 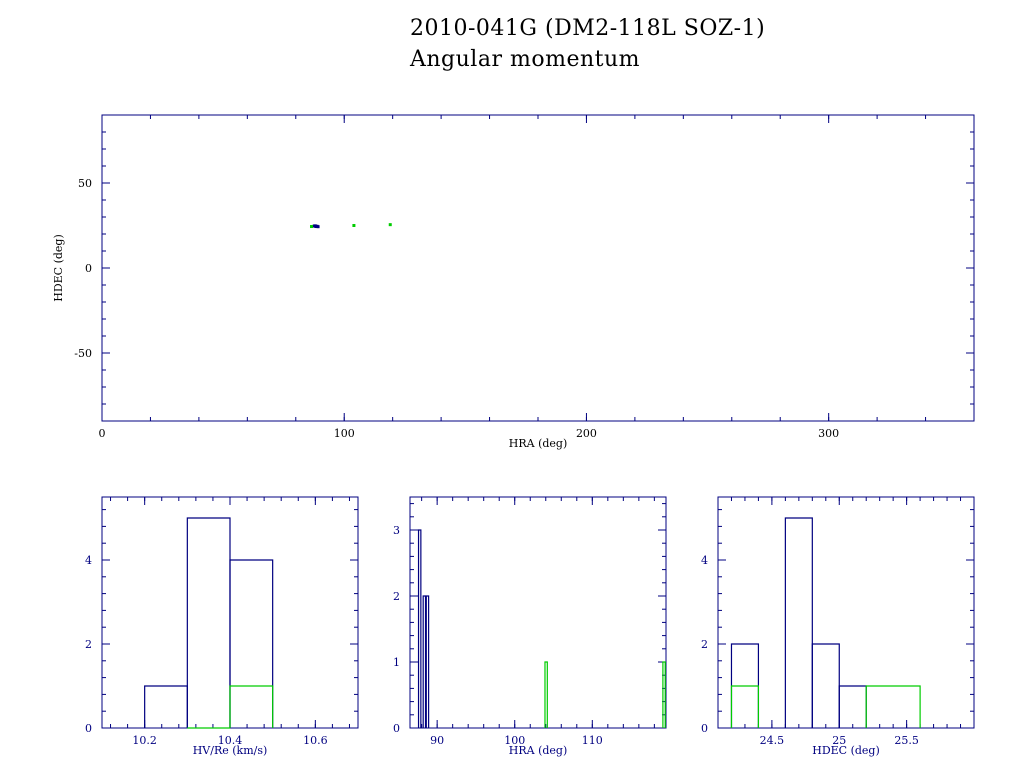 What do you see at coordinates (588, 28) in the screenshot?
I see `chart-title: 2010-041G (DM2-118L SOZ-1)` at bounding box center [588, 28].